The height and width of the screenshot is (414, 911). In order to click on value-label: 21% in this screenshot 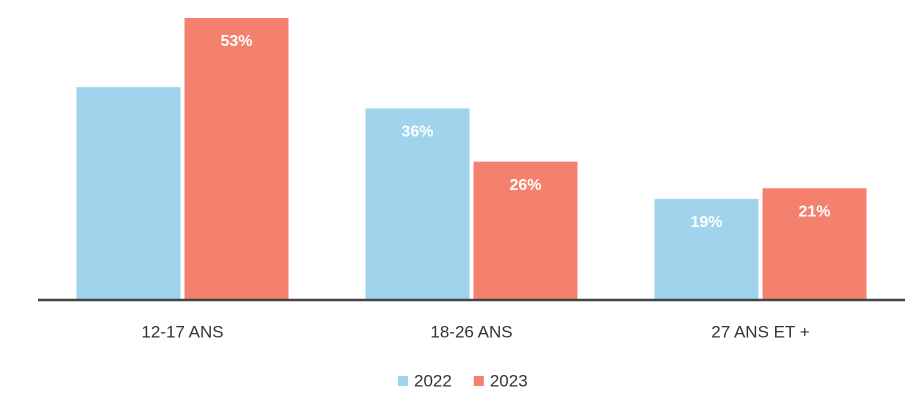, I will do `click(814, 211)`.